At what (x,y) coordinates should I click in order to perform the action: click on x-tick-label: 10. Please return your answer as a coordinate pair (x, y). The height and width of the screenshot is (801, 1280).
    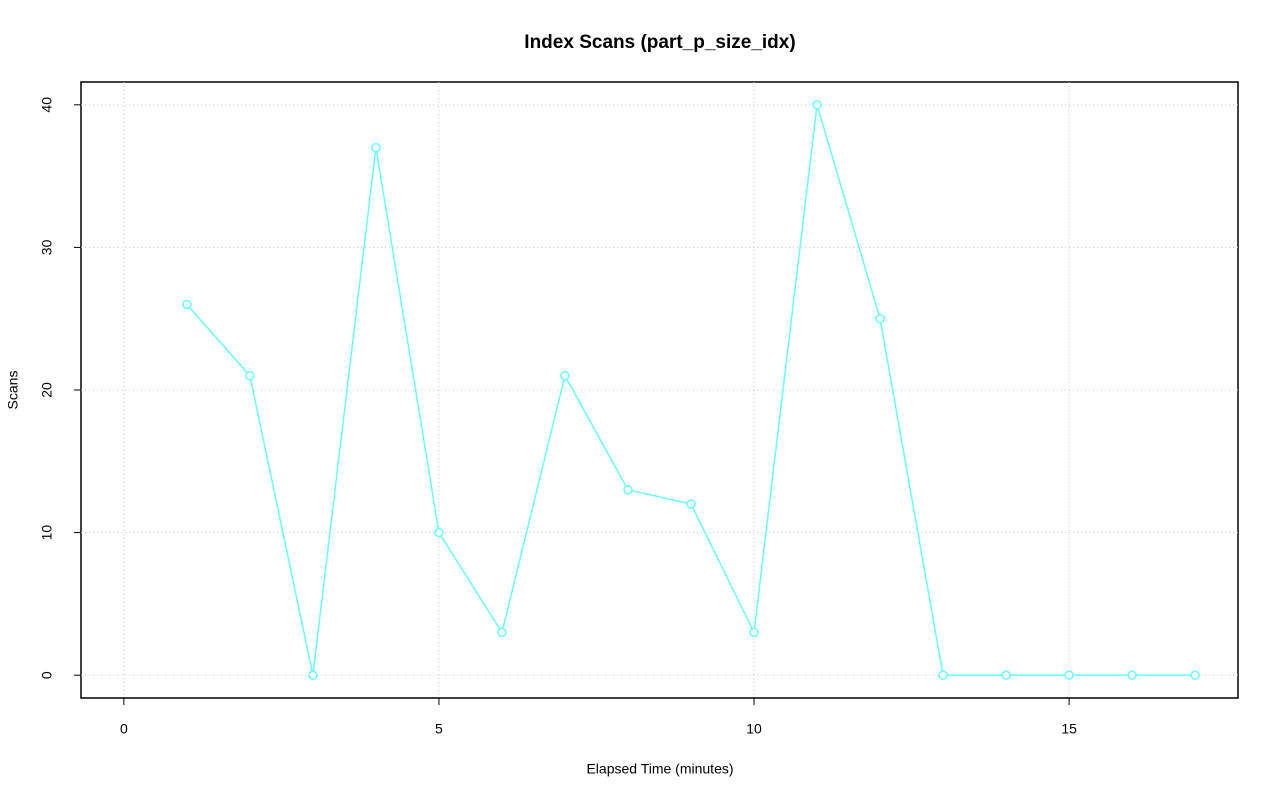
    Looking at the image, I should click on (754, 729).